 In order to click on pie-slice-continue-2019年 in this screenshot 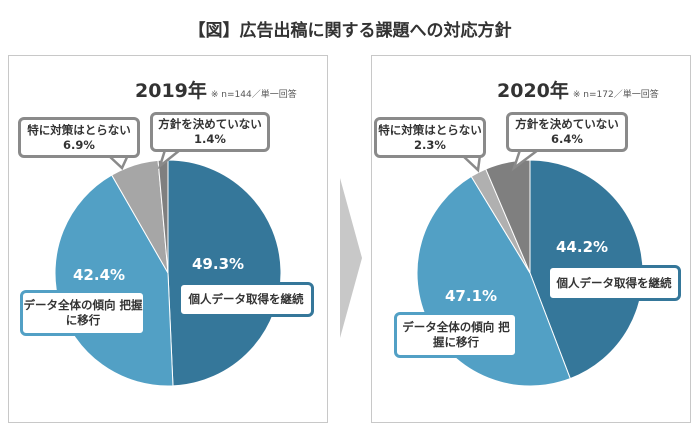, I will do `click(224, 273)`.